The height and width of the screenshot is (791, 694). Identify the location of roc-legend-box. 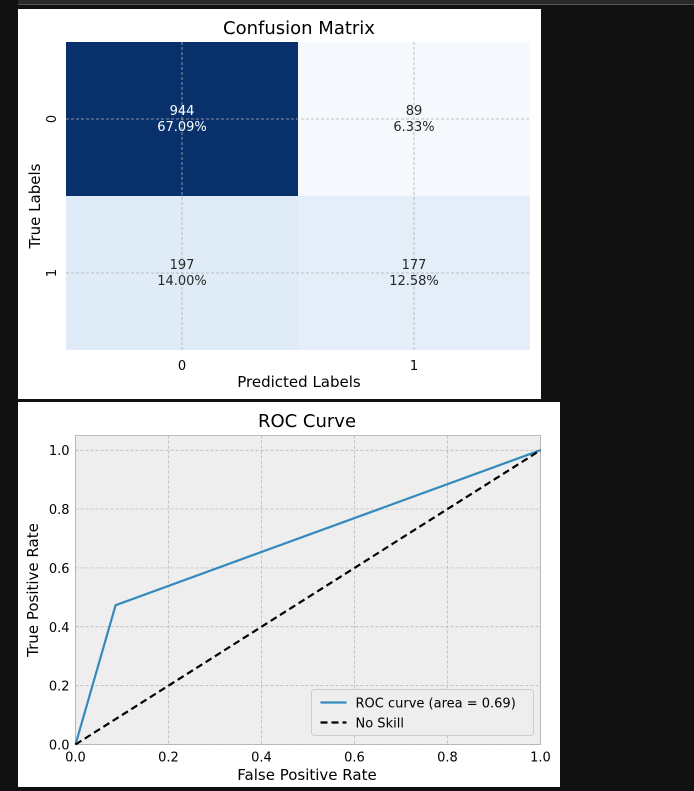
(422, 712).